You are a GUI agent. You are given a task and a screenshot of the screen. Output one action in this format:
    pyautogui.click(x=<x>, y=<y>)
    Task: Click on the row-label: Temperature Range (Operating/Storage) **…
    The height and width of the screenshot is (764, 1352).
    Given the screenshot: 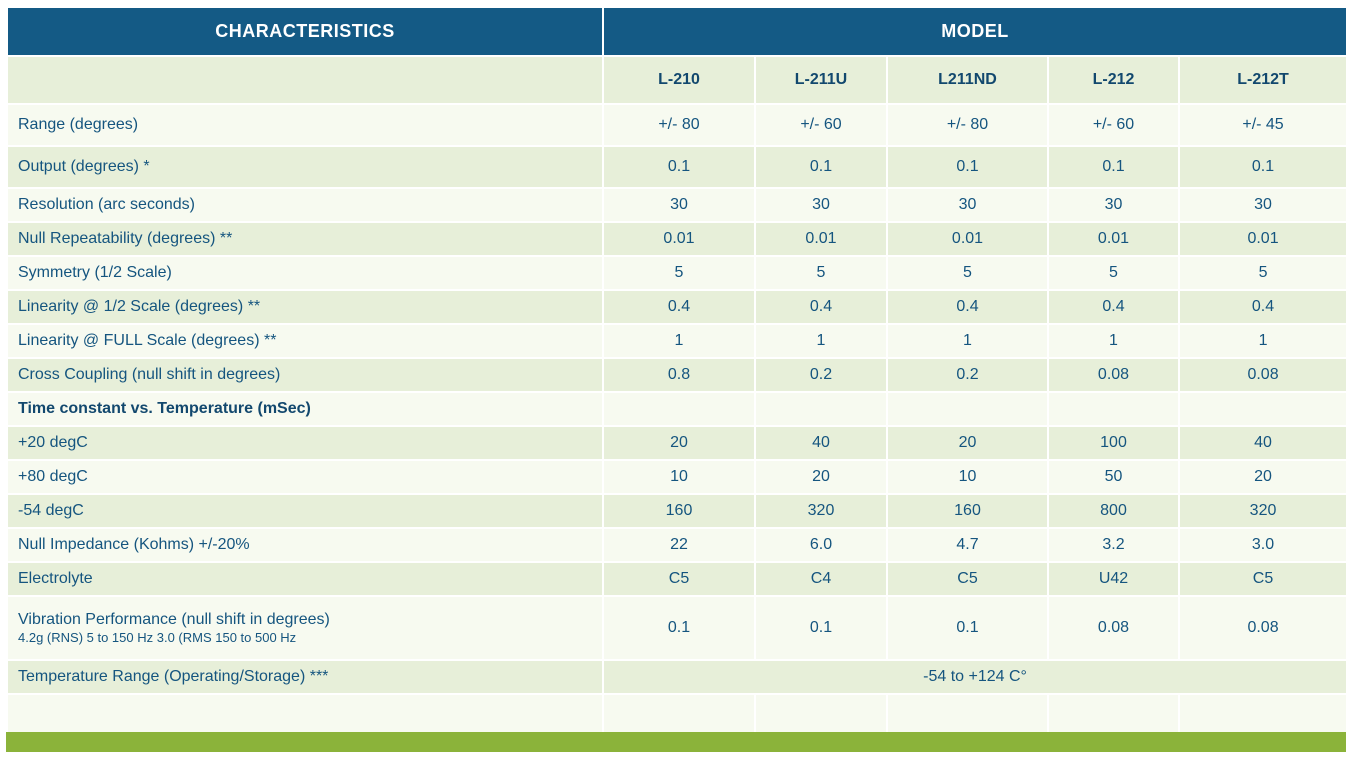 What is the action you would take?
    pyautogui.click(x=305, y=677)
    